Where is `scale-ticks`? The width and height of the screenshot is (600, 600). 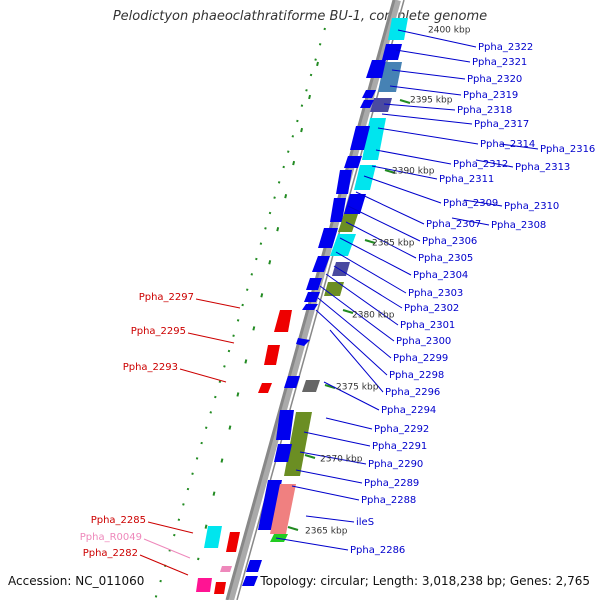 scale-ticks is located at coordinates (349, 315).